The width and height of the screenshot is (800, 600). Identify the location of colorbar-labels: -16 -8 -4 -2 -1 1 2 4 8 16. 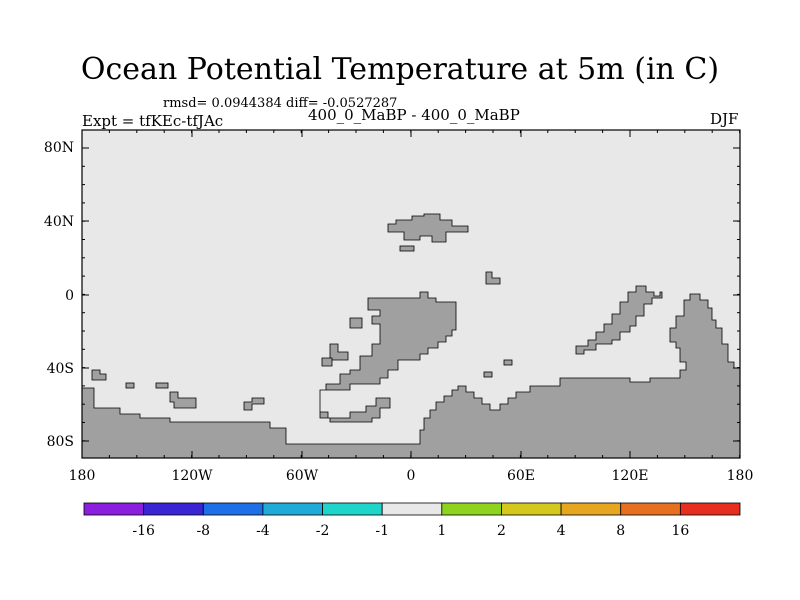
(410, 531).